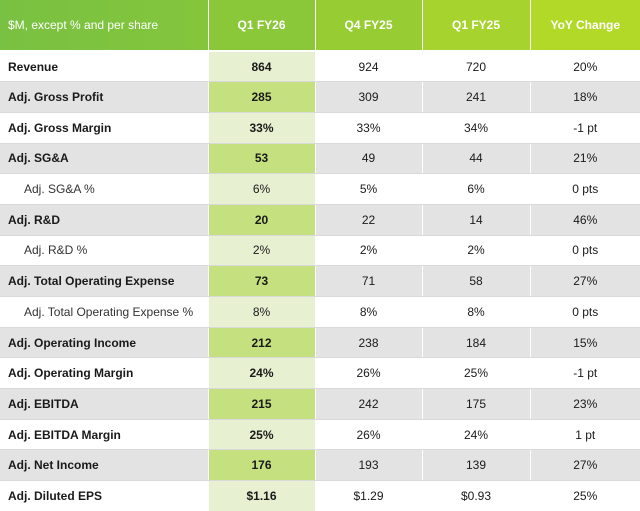 This screenshot has height=511, width=640. I want to click on cell-q4-fy25: 5%, so click(369, 189).